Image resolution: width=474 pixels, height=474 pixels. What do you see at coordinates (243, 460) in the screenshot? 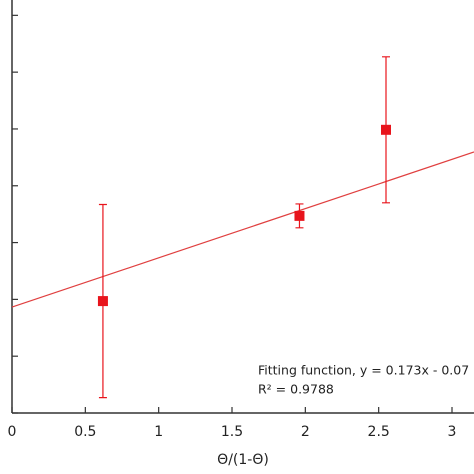
I see `x-axis-label: Θ/(1-Θ)` at bounding box center [243, 460].